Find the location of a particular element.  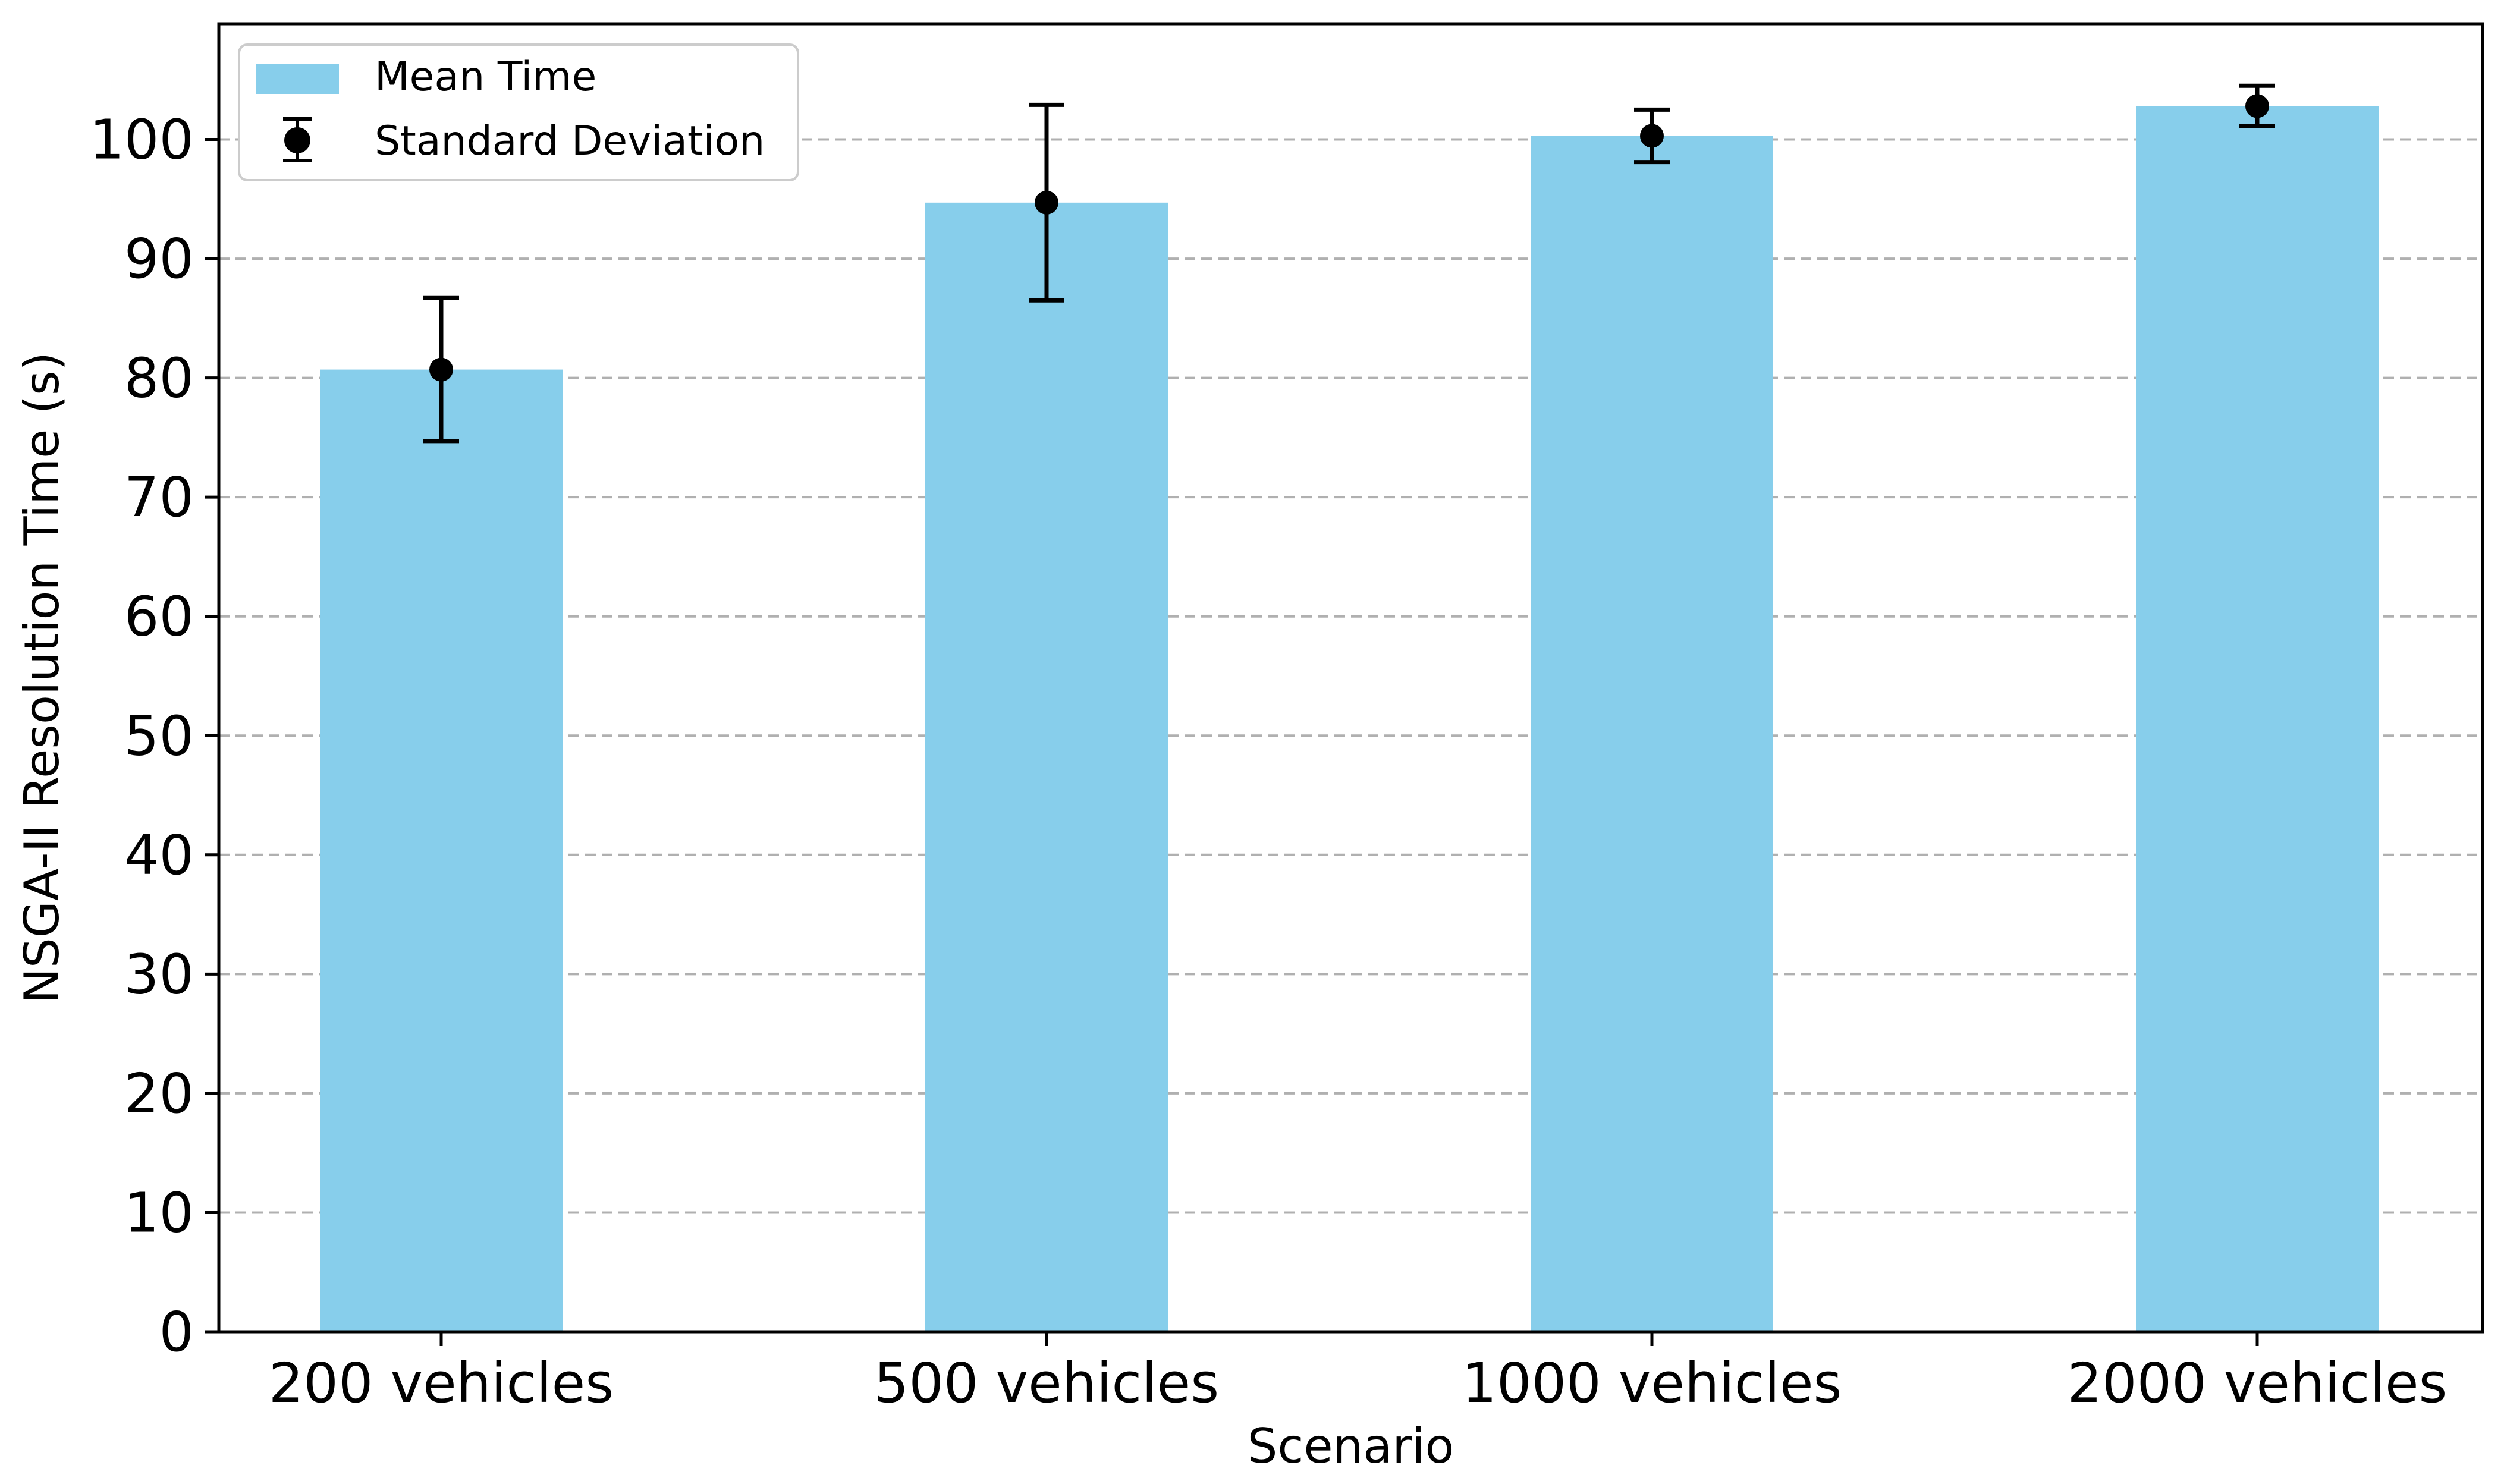

x-tick-label-2: 500 vehicles is located at coordinates (1046, 1383).